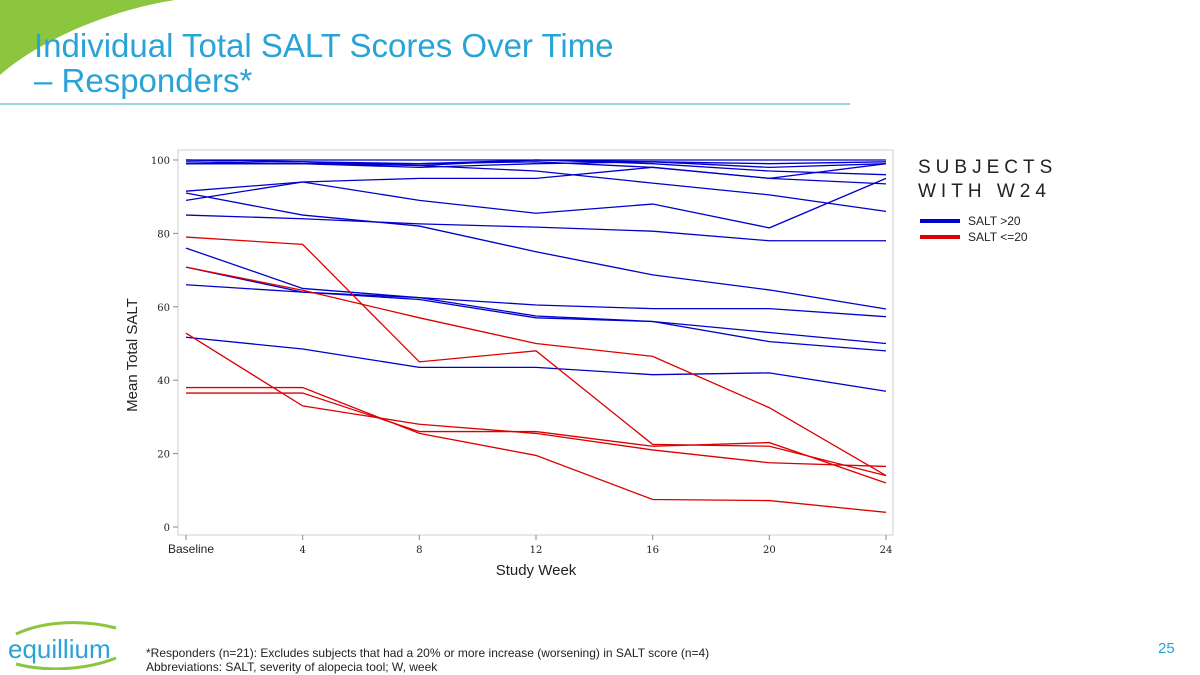 The height and width of the screenshot is (675, 1200). Describe the element at coordinates (191, 549) in the screenshot. I see `x-tick-label: Baseline` at that location.